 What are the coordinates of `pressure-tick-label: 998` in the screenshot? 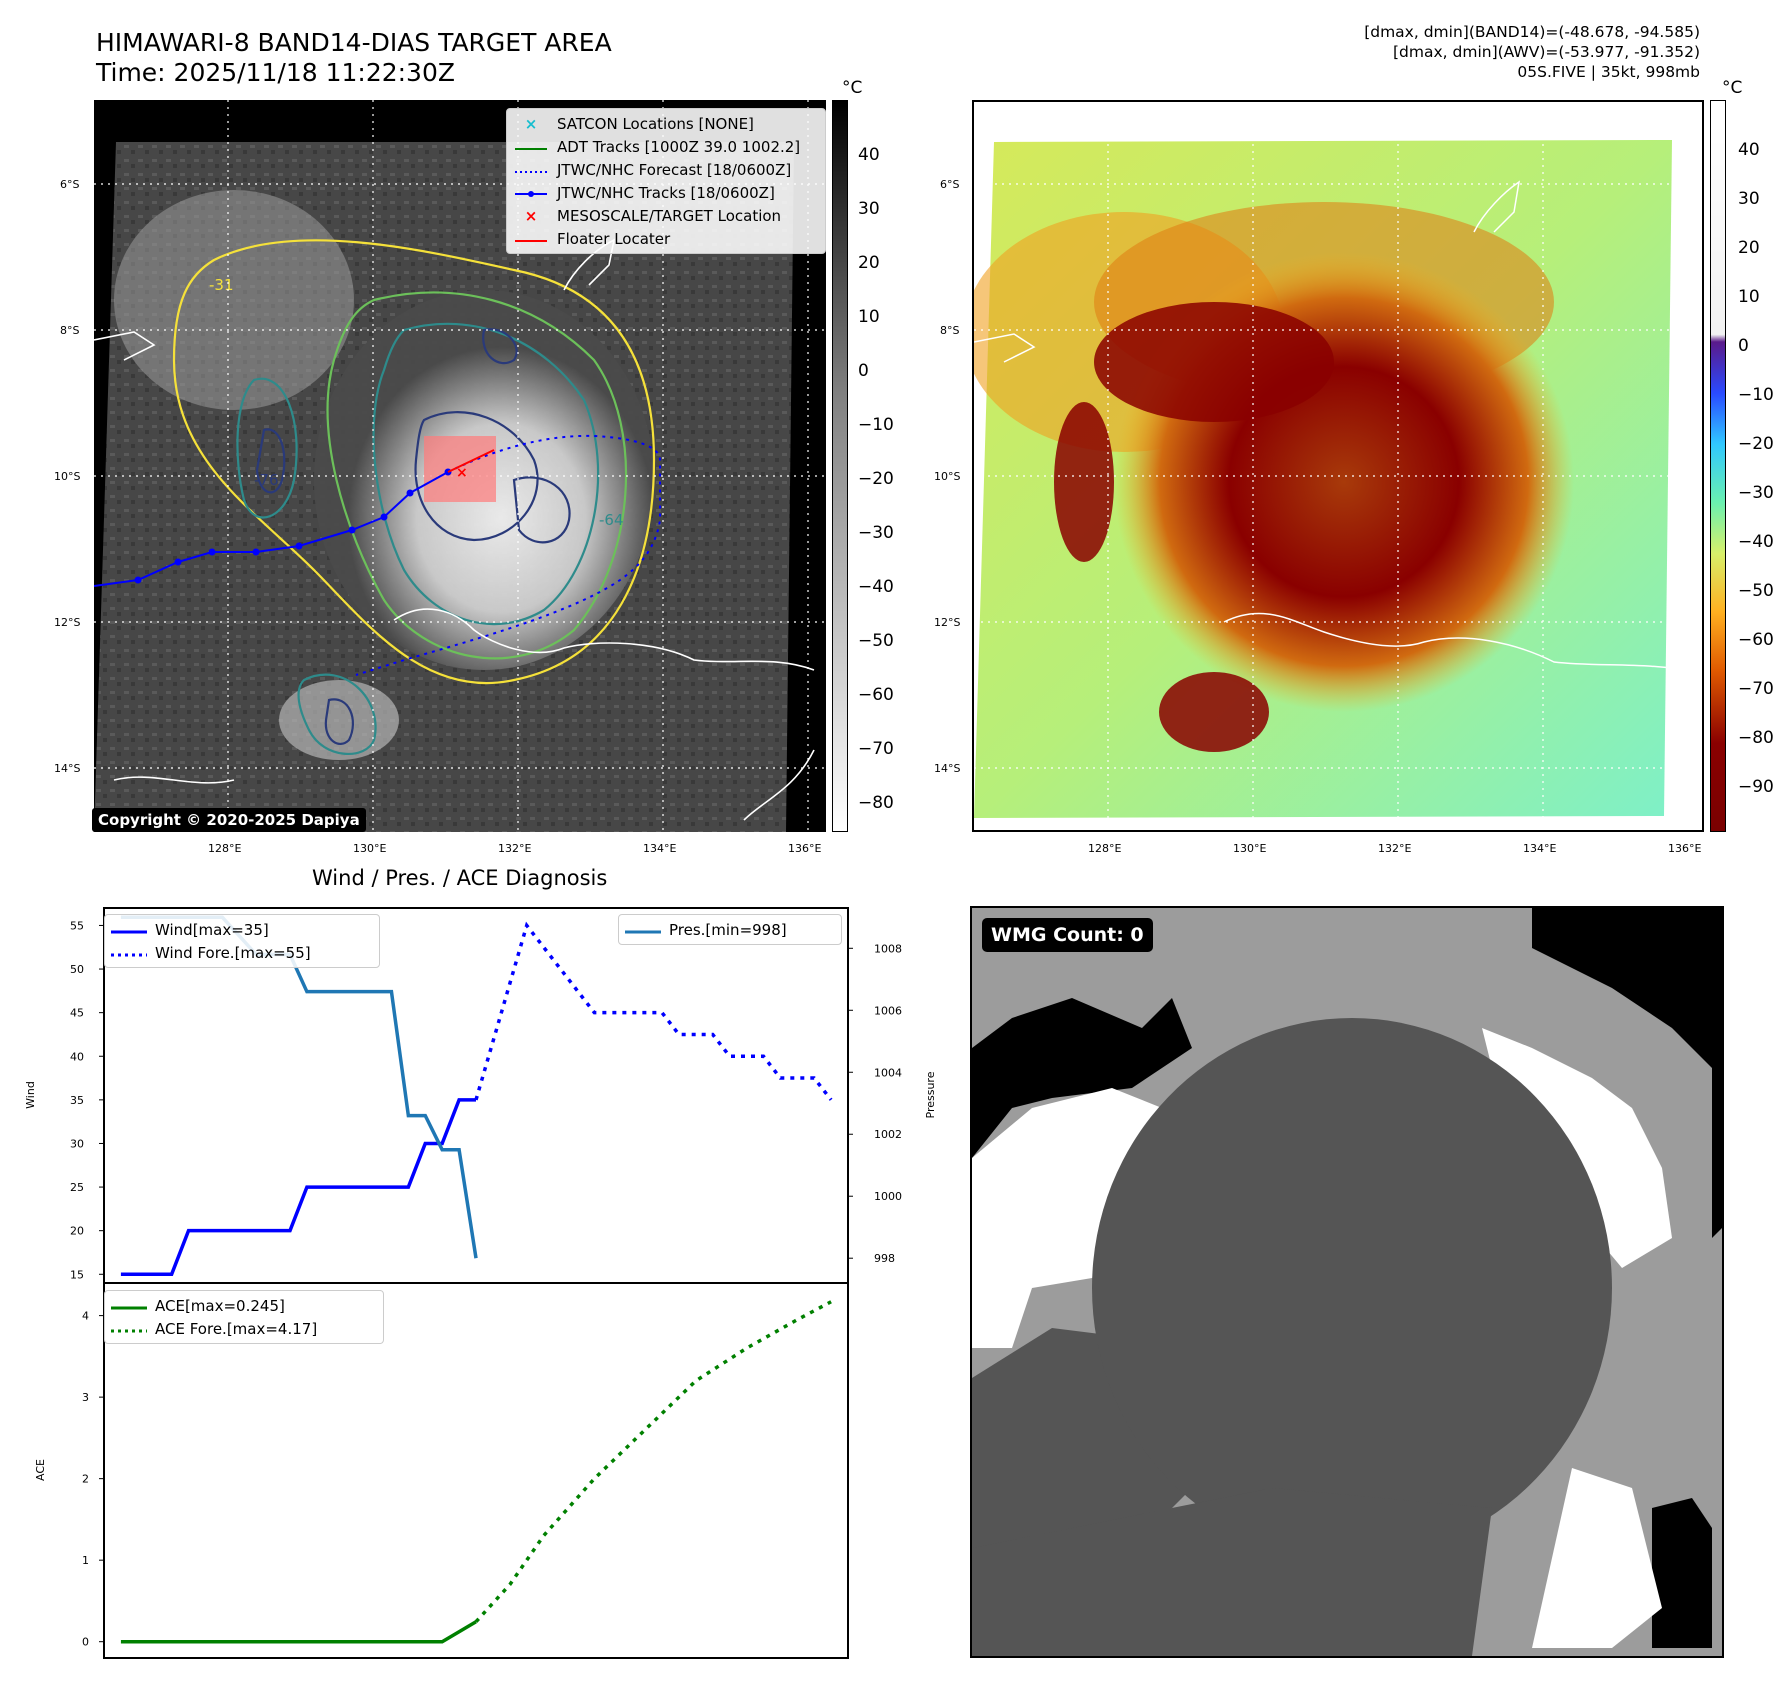 It's located at (884, 1258).